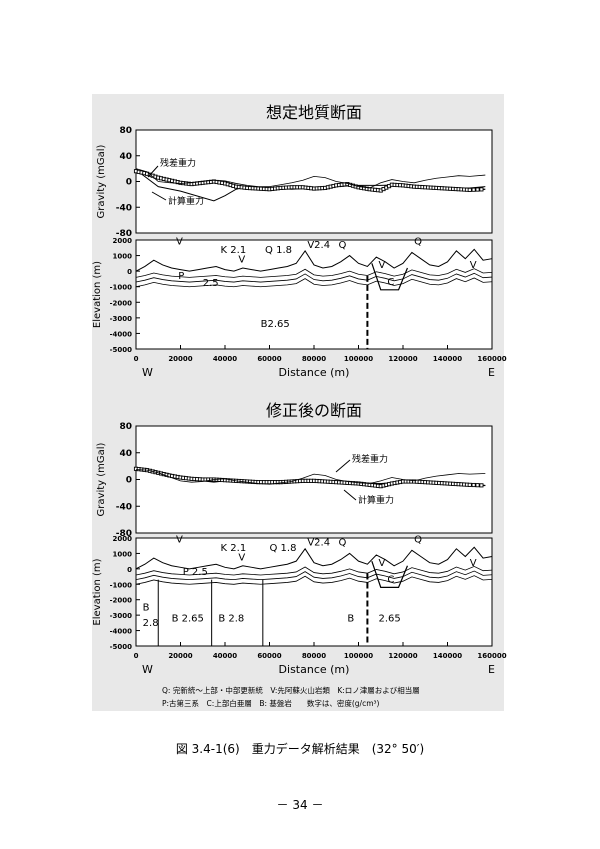 This screenshot has height=849, width=600. Describe the element at coordinates (195, 572) in the screenshot. I see `geology-label: P 2.5` at that location.